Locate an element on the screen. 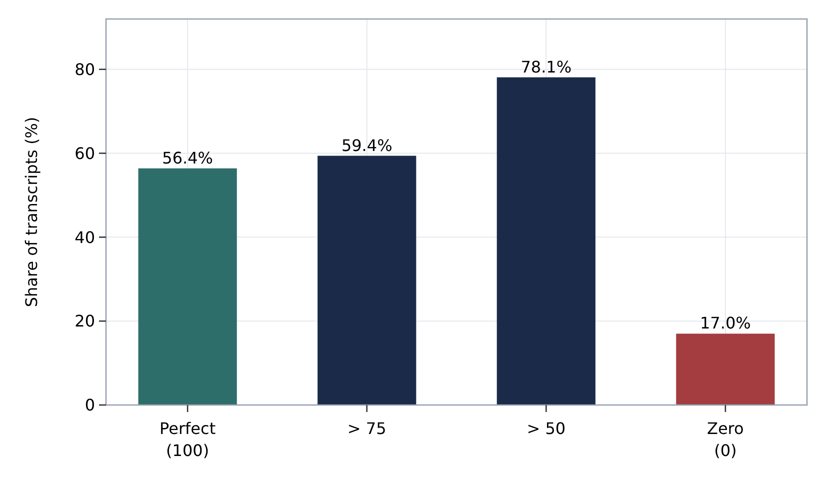 This screenshot has height=496, width=839. x-tick-label: Perfect (100) is located at coordinates (188, 439).